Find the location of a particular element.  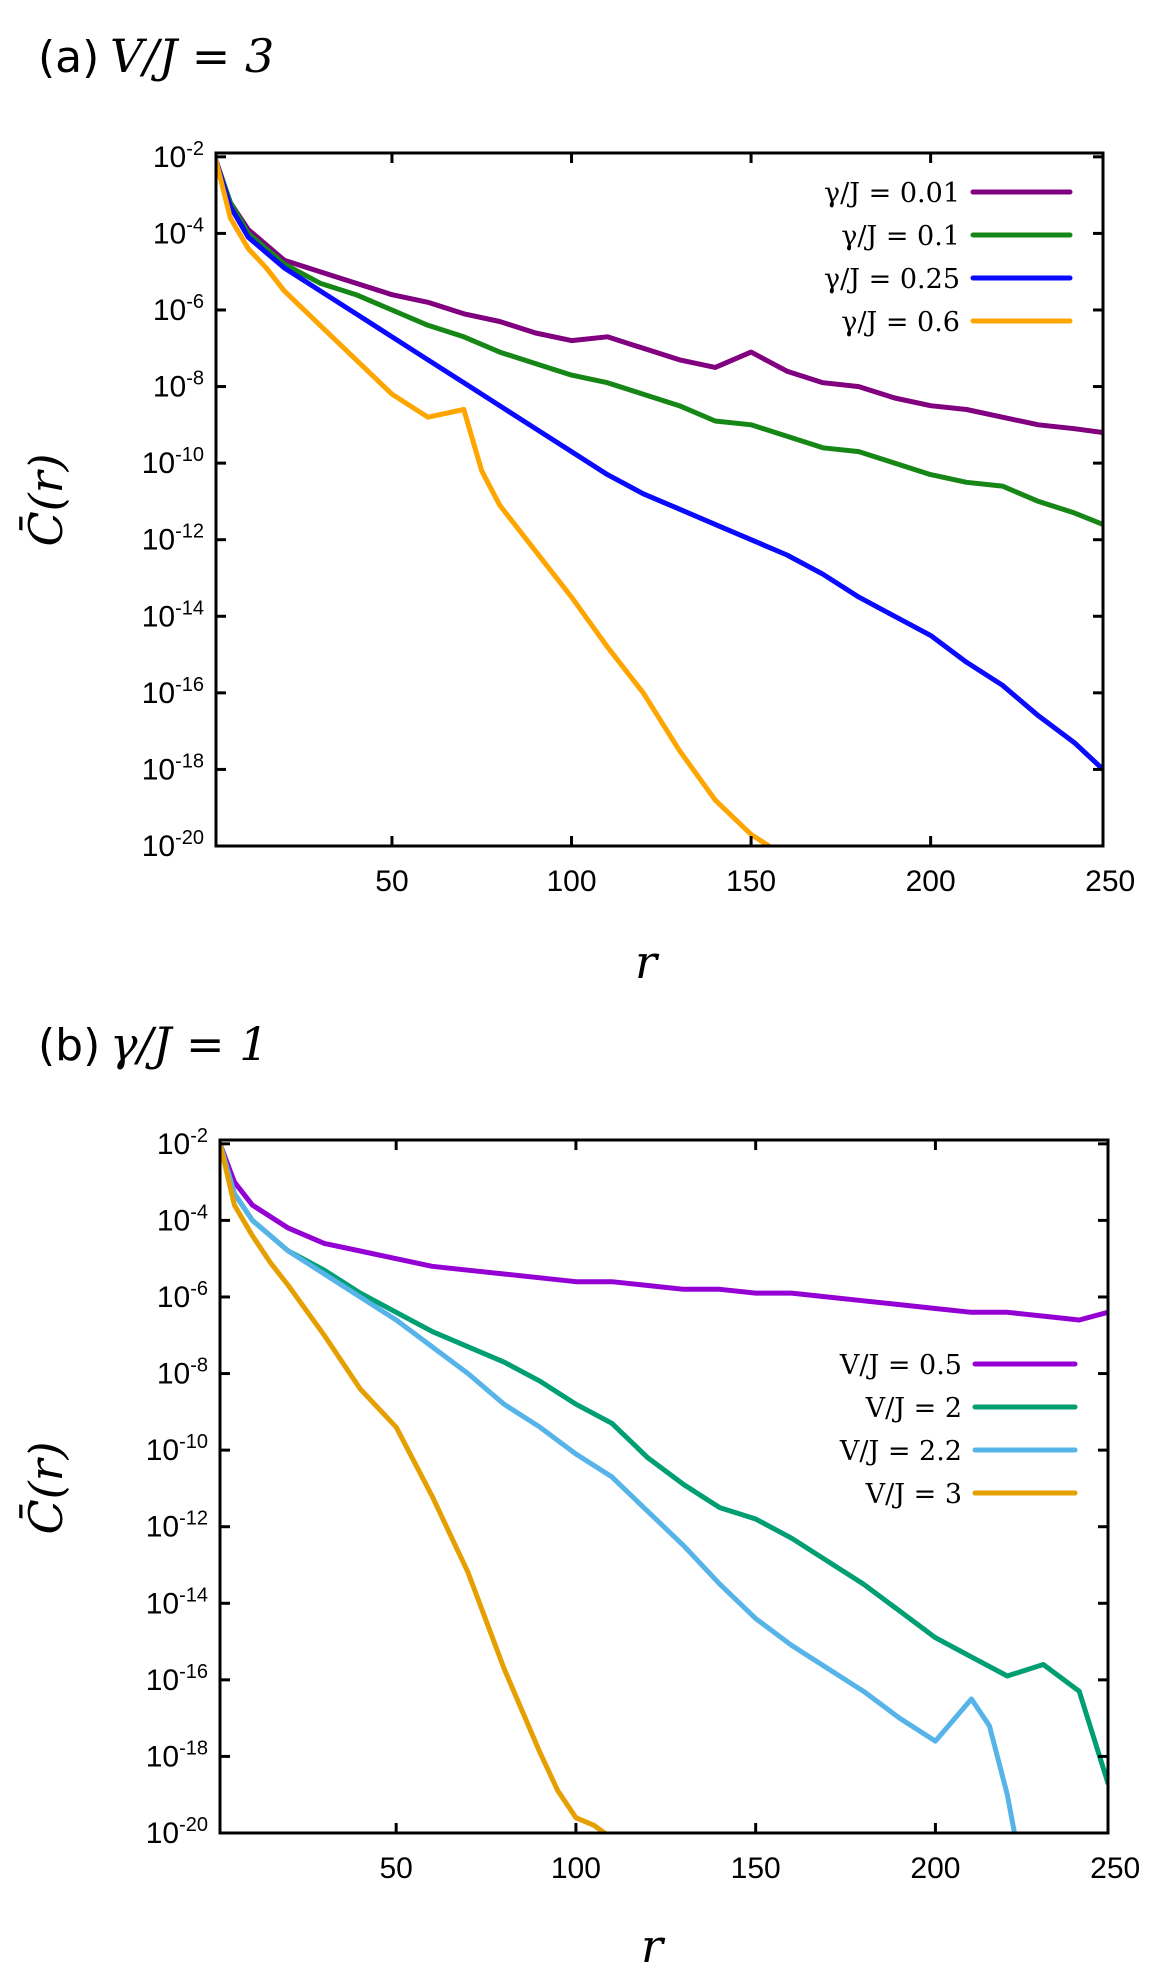

panel-a-y-tick-label-8: 10⁻¹⁶ is located at coordinates (173, 692).